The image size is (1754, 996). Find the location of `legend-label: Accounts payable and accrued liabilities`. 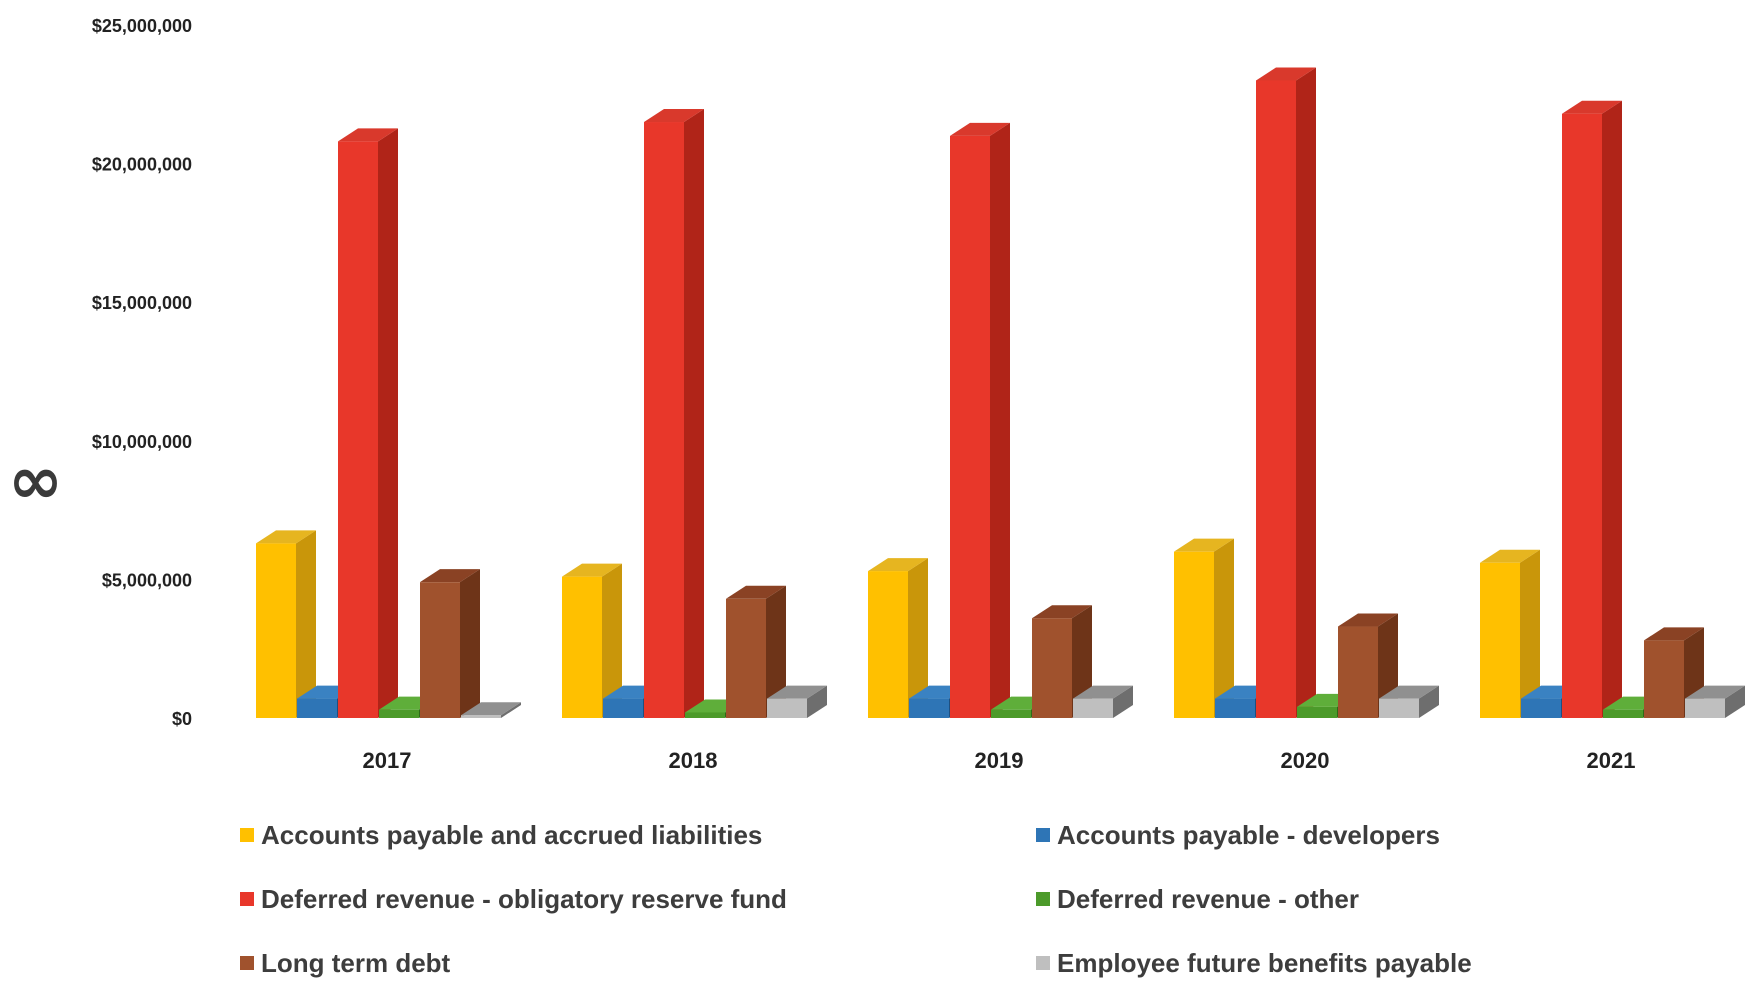

legend-label: Accounts payable and accrued liabilities is located at coordinates (512, 834).